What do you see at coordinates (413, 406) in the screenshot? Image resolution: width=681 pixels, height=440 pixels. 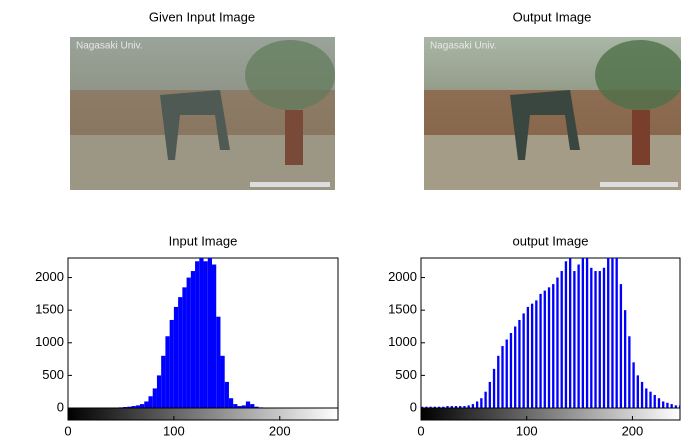 I see `y-tick-label: 0` at bounding box center [413, 406].